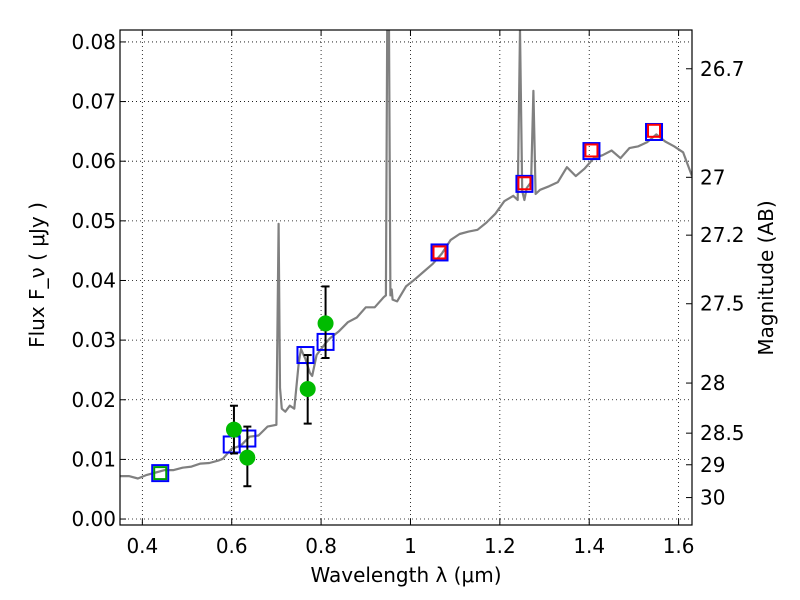 The image size is (800, 600). I want to click on x-tick-label: 1.4, so click(589, 546).